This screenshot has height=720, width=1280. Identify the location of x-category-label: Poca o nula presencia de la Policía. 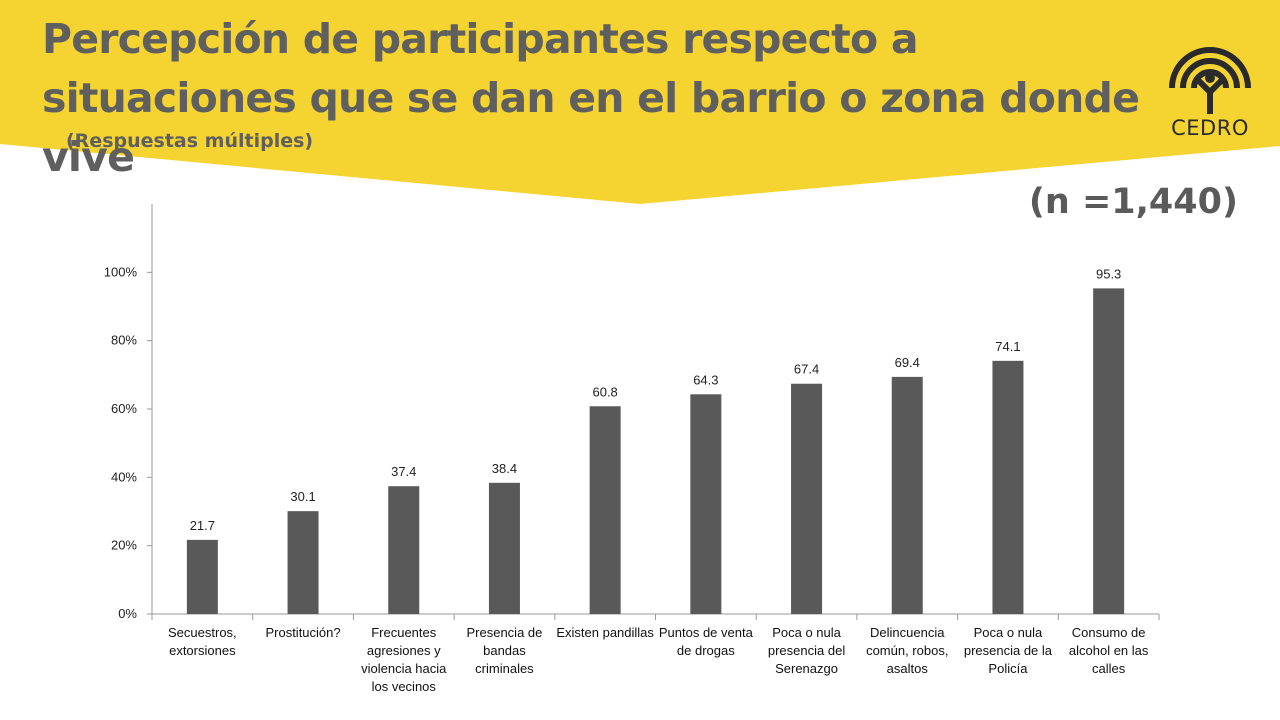
(1008, 650).